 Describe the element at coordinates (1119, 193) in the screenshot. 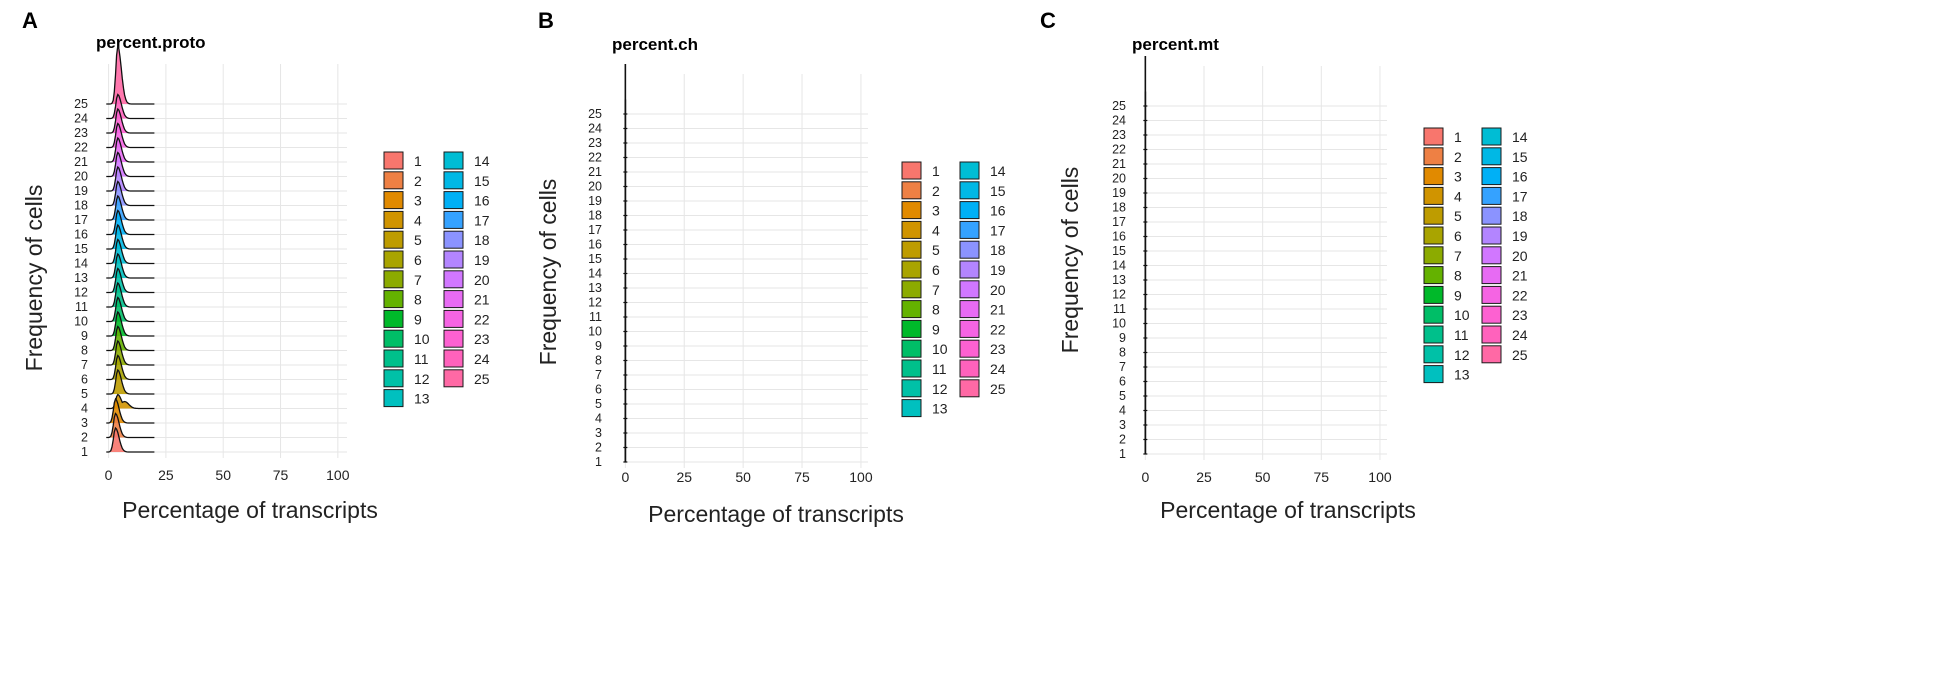

I see `y-tick-label: 19` at that location.